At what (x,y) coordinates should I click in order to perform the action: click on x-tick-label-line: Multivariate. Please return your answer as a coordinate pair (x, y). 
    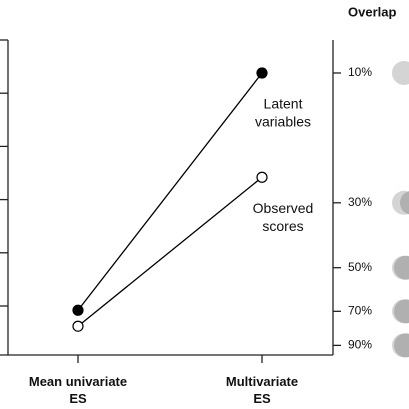
    Looking at the image, I should click on (262, 381).